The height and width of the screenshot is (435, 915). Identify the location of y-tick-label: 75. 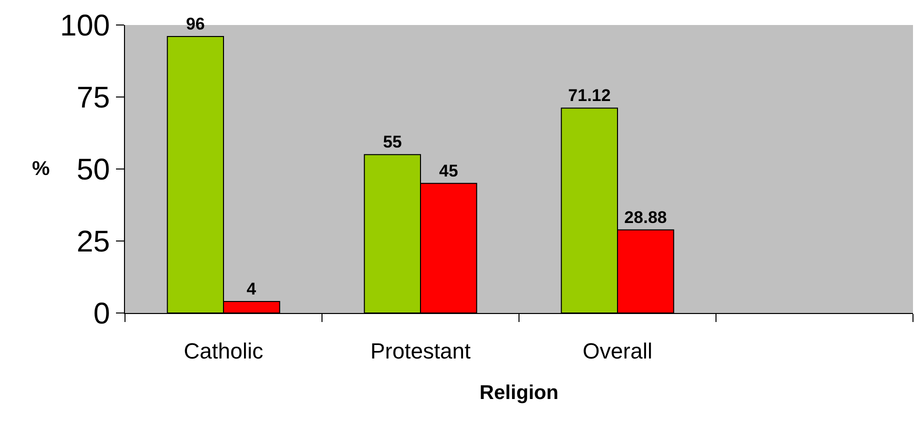
(93, 98).